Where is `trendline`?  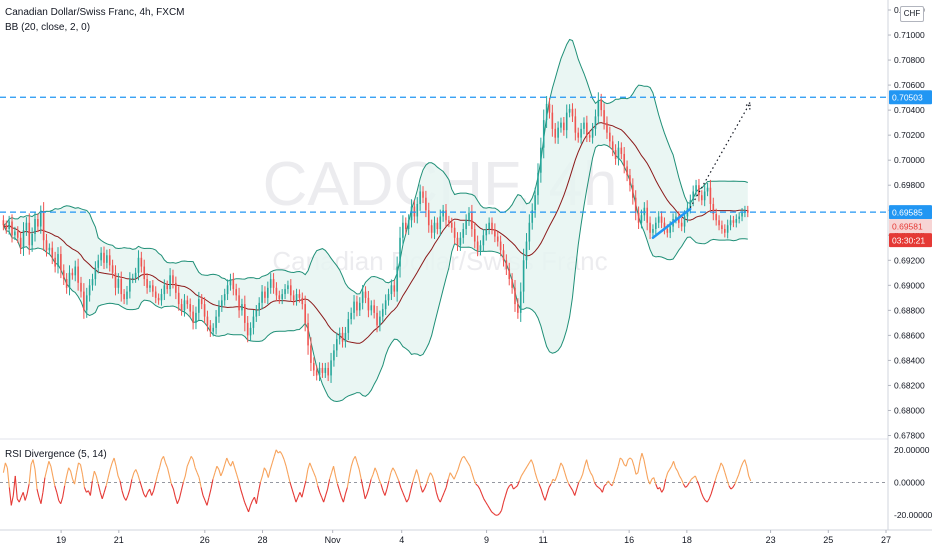
trendline is located at coordinates (671, 223).